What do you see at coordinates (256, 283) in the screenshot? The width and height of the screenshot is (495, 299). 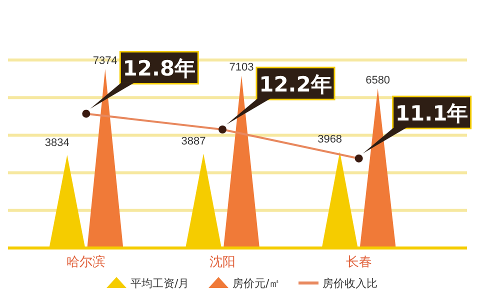 I see `legend-label: 房价元/㎡` at bounding box center [256, 283].